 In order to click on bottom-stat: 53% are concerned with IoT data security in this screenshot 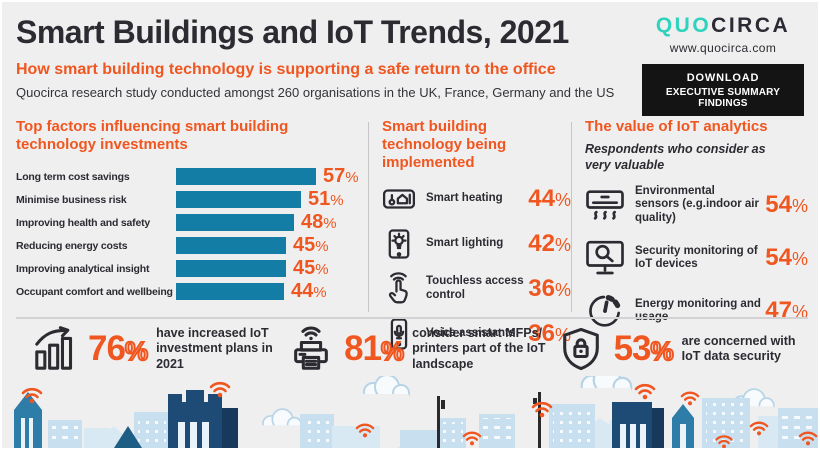, I will do `click(683, 349)`.